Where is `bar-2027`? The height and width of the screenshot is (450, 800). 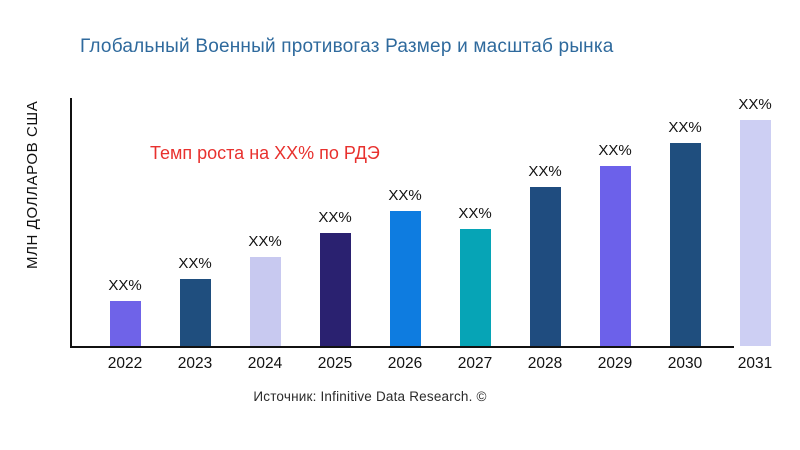 bar-2027 is located at coordinates (475, 287).